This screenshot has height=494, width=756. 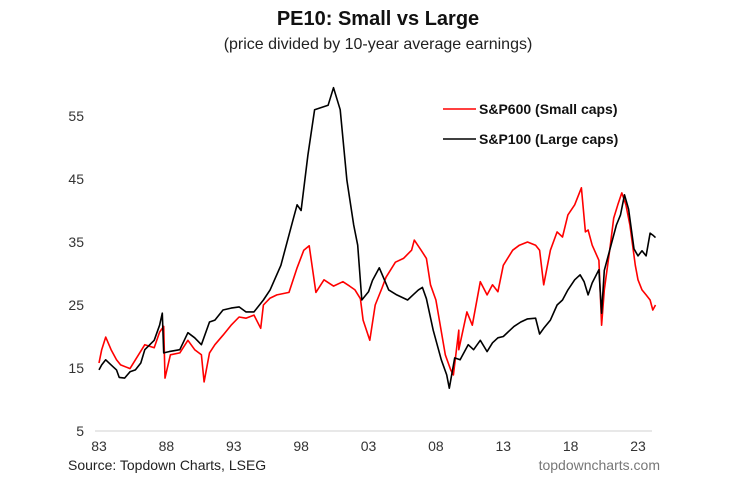 I want to click on legend-label: S&P600 (Small caps), so click(x=548, y=109).